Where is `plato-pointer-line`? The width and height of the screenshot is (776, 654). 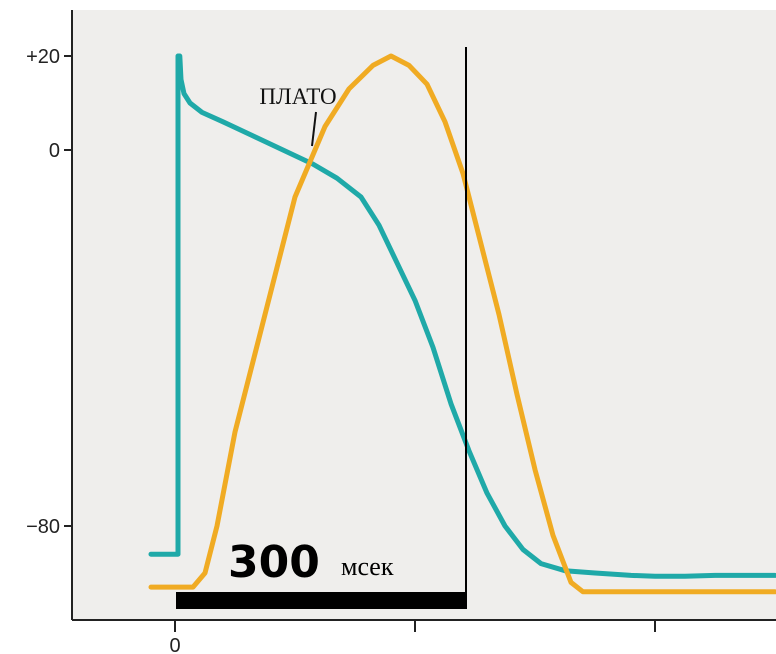
plato-pointer-line is located at coordinates (314, 129).